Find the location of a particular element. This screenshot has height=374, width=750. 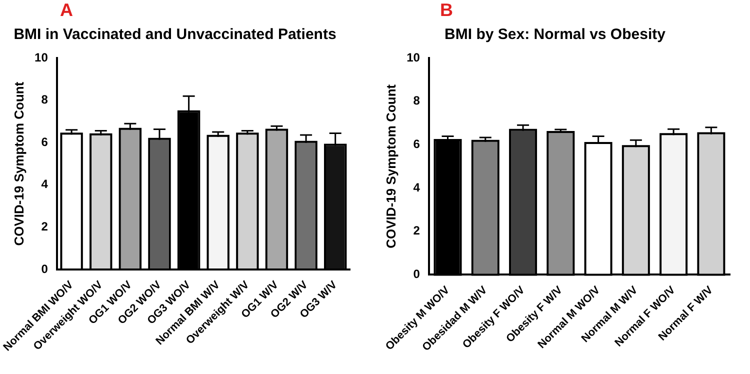

chart-title: BMI by Sex: Normal vs Obesity is located at coordinates (555, 35).